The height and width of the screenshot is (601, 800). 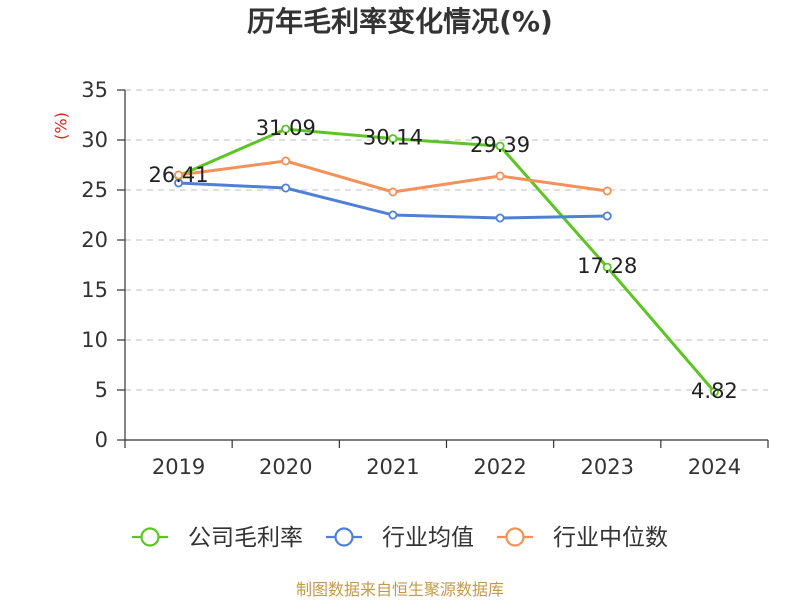 What do you see at coordinates (101, 390) in the screenshot?
I see `y-tick-label: 5` at bounding box center [101, 390].